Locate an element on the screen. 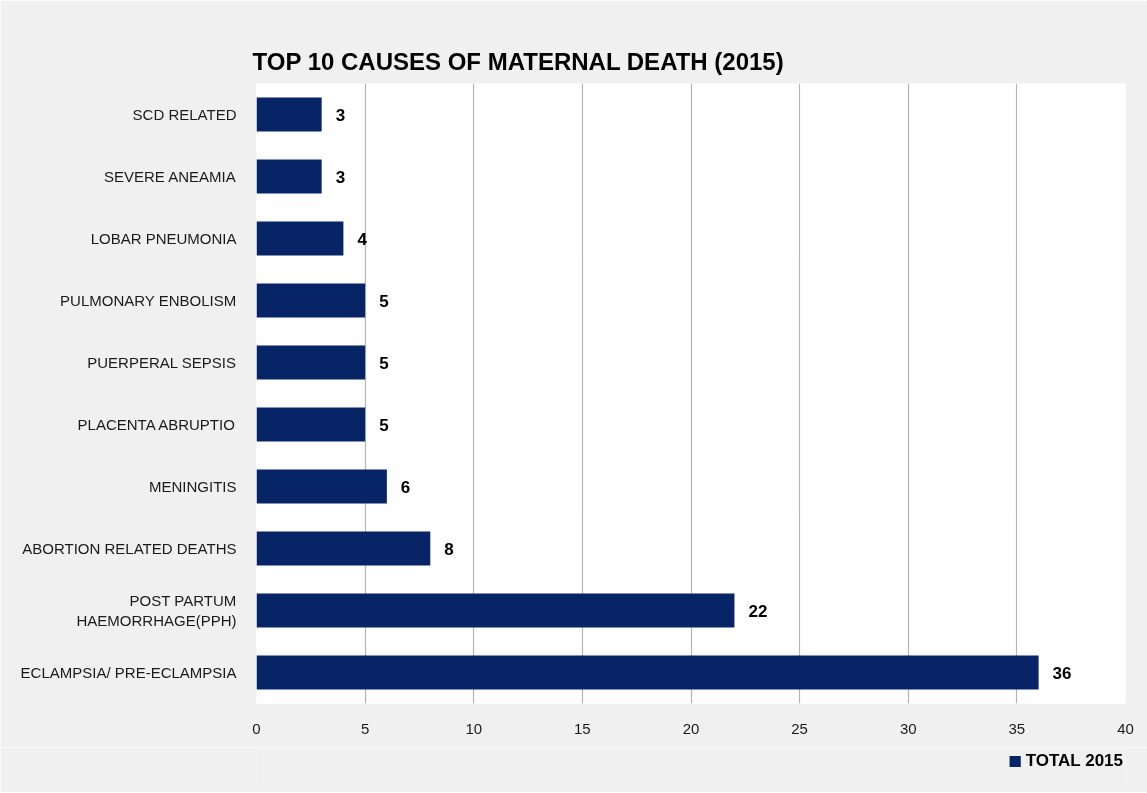  x-tick-label: 0 is located at coordinates (256, 728).